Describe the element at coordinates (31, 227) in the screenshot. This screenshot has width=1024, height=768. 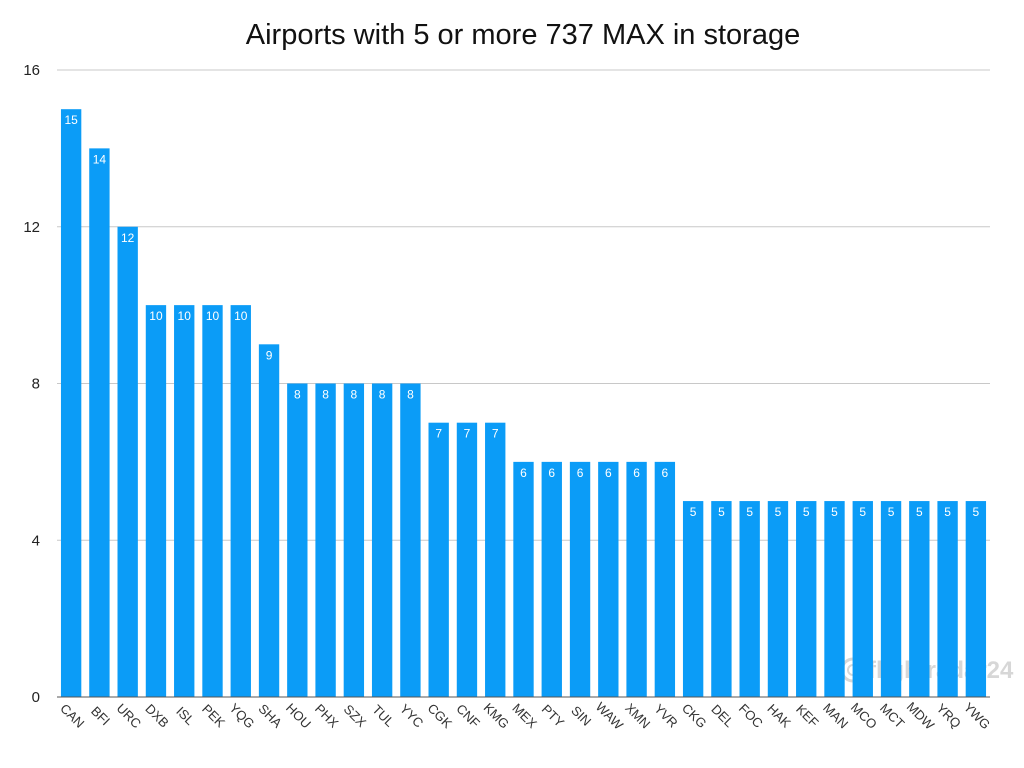
I see `y-tick-label: 12` at that location.